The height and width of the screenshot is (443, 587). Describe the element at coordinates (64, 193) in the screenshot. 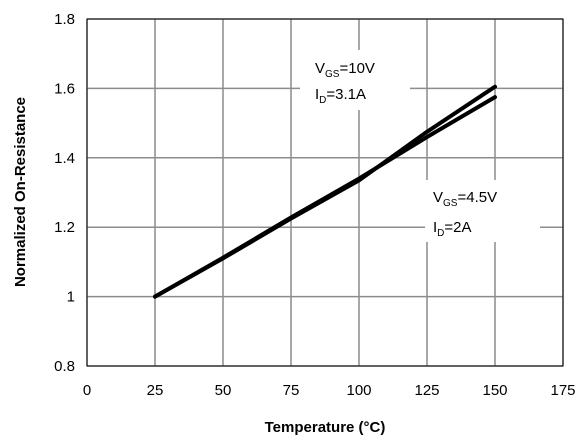

I see `y-tick-labels: 0.8 1 1.2 1.4 1.6 1.8` at that location.